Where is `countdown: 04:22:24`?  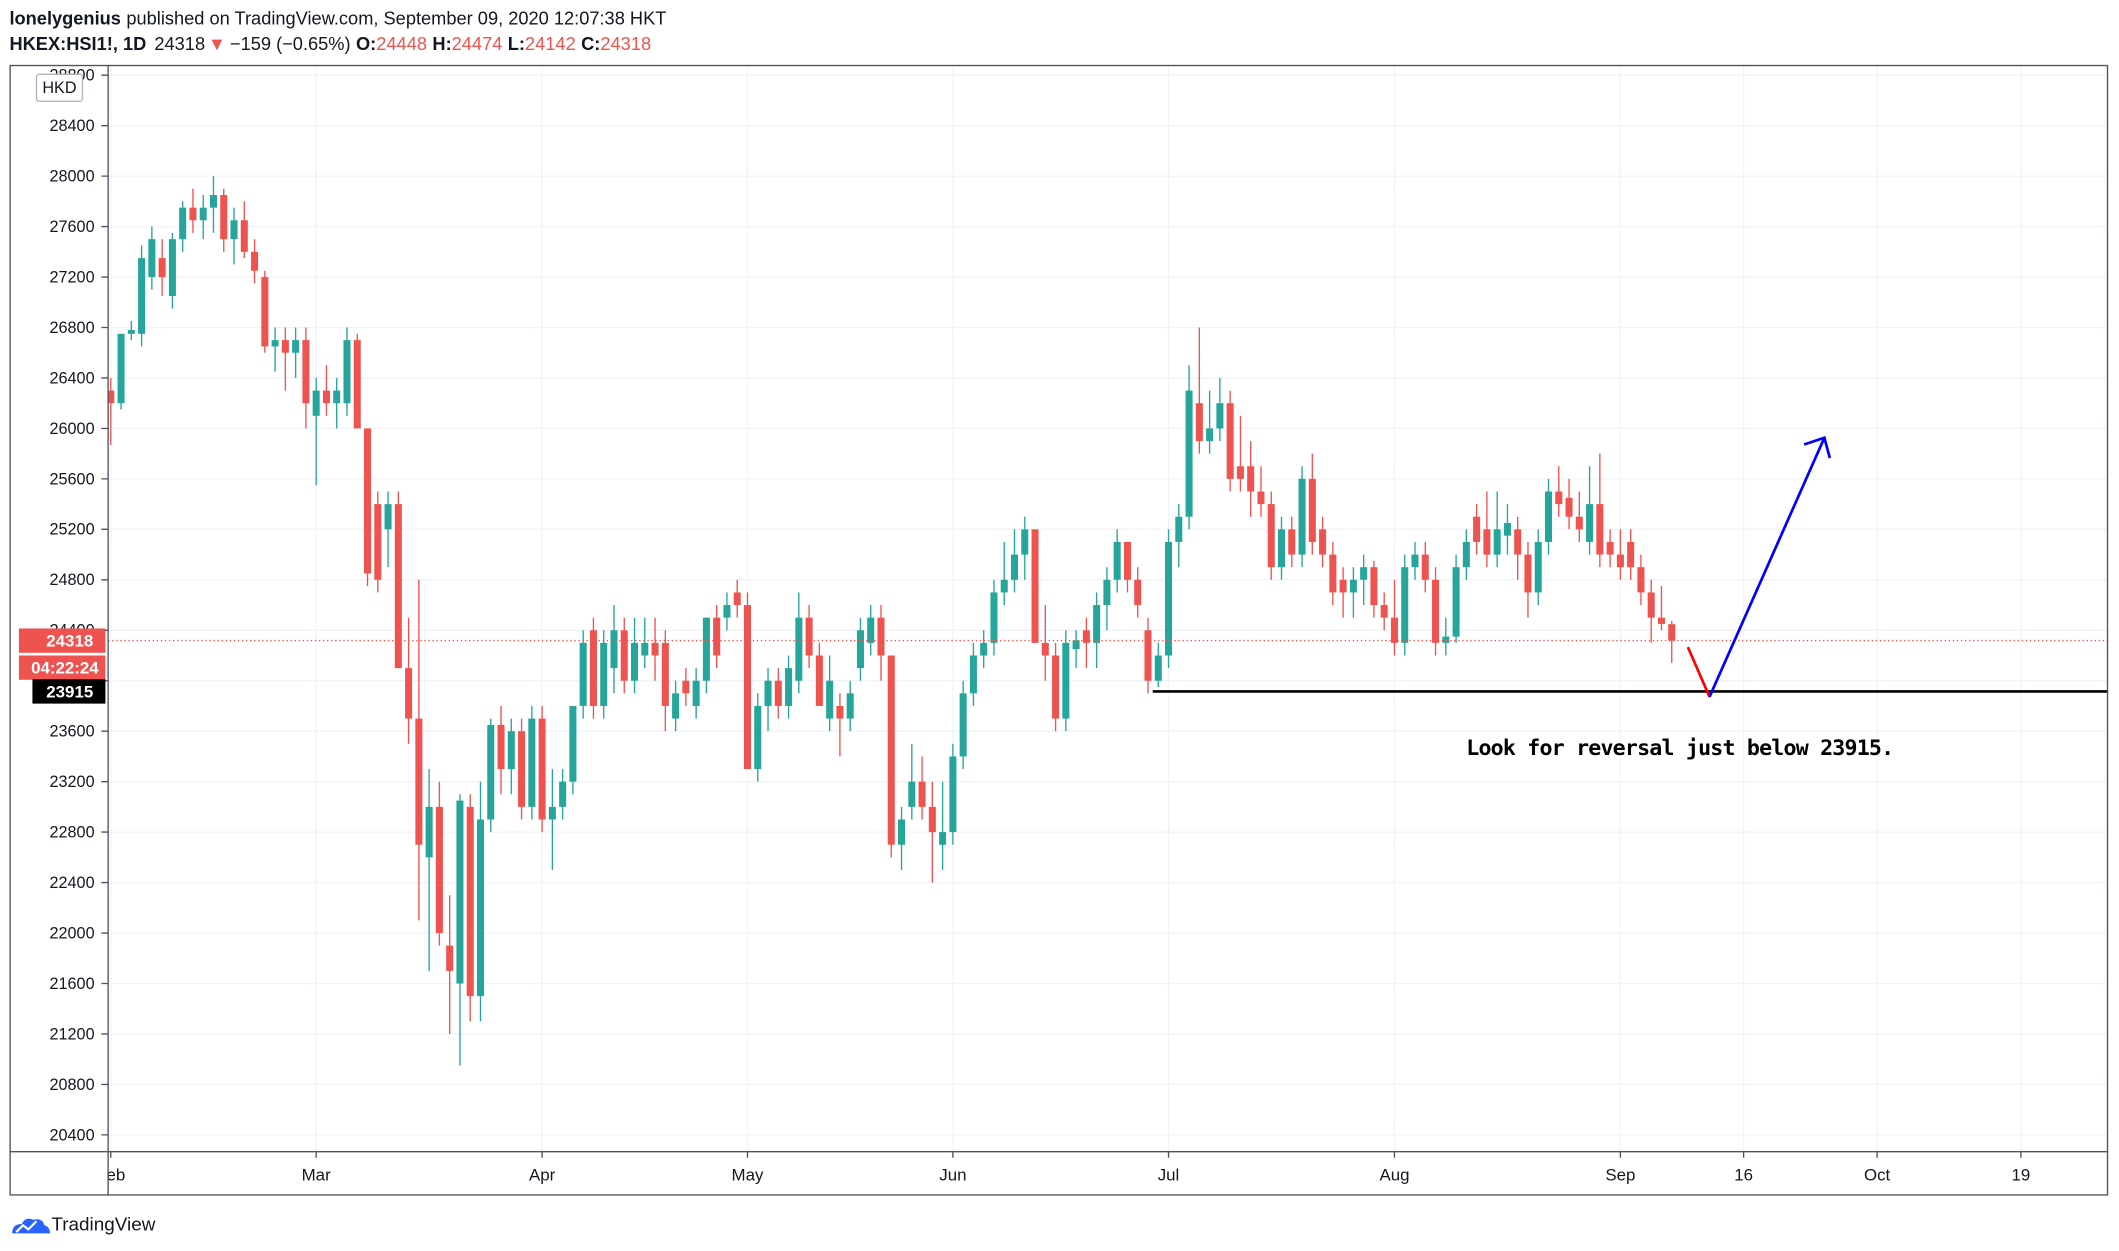 countdown: 04:22:24 is located at coordinates (65, 668).